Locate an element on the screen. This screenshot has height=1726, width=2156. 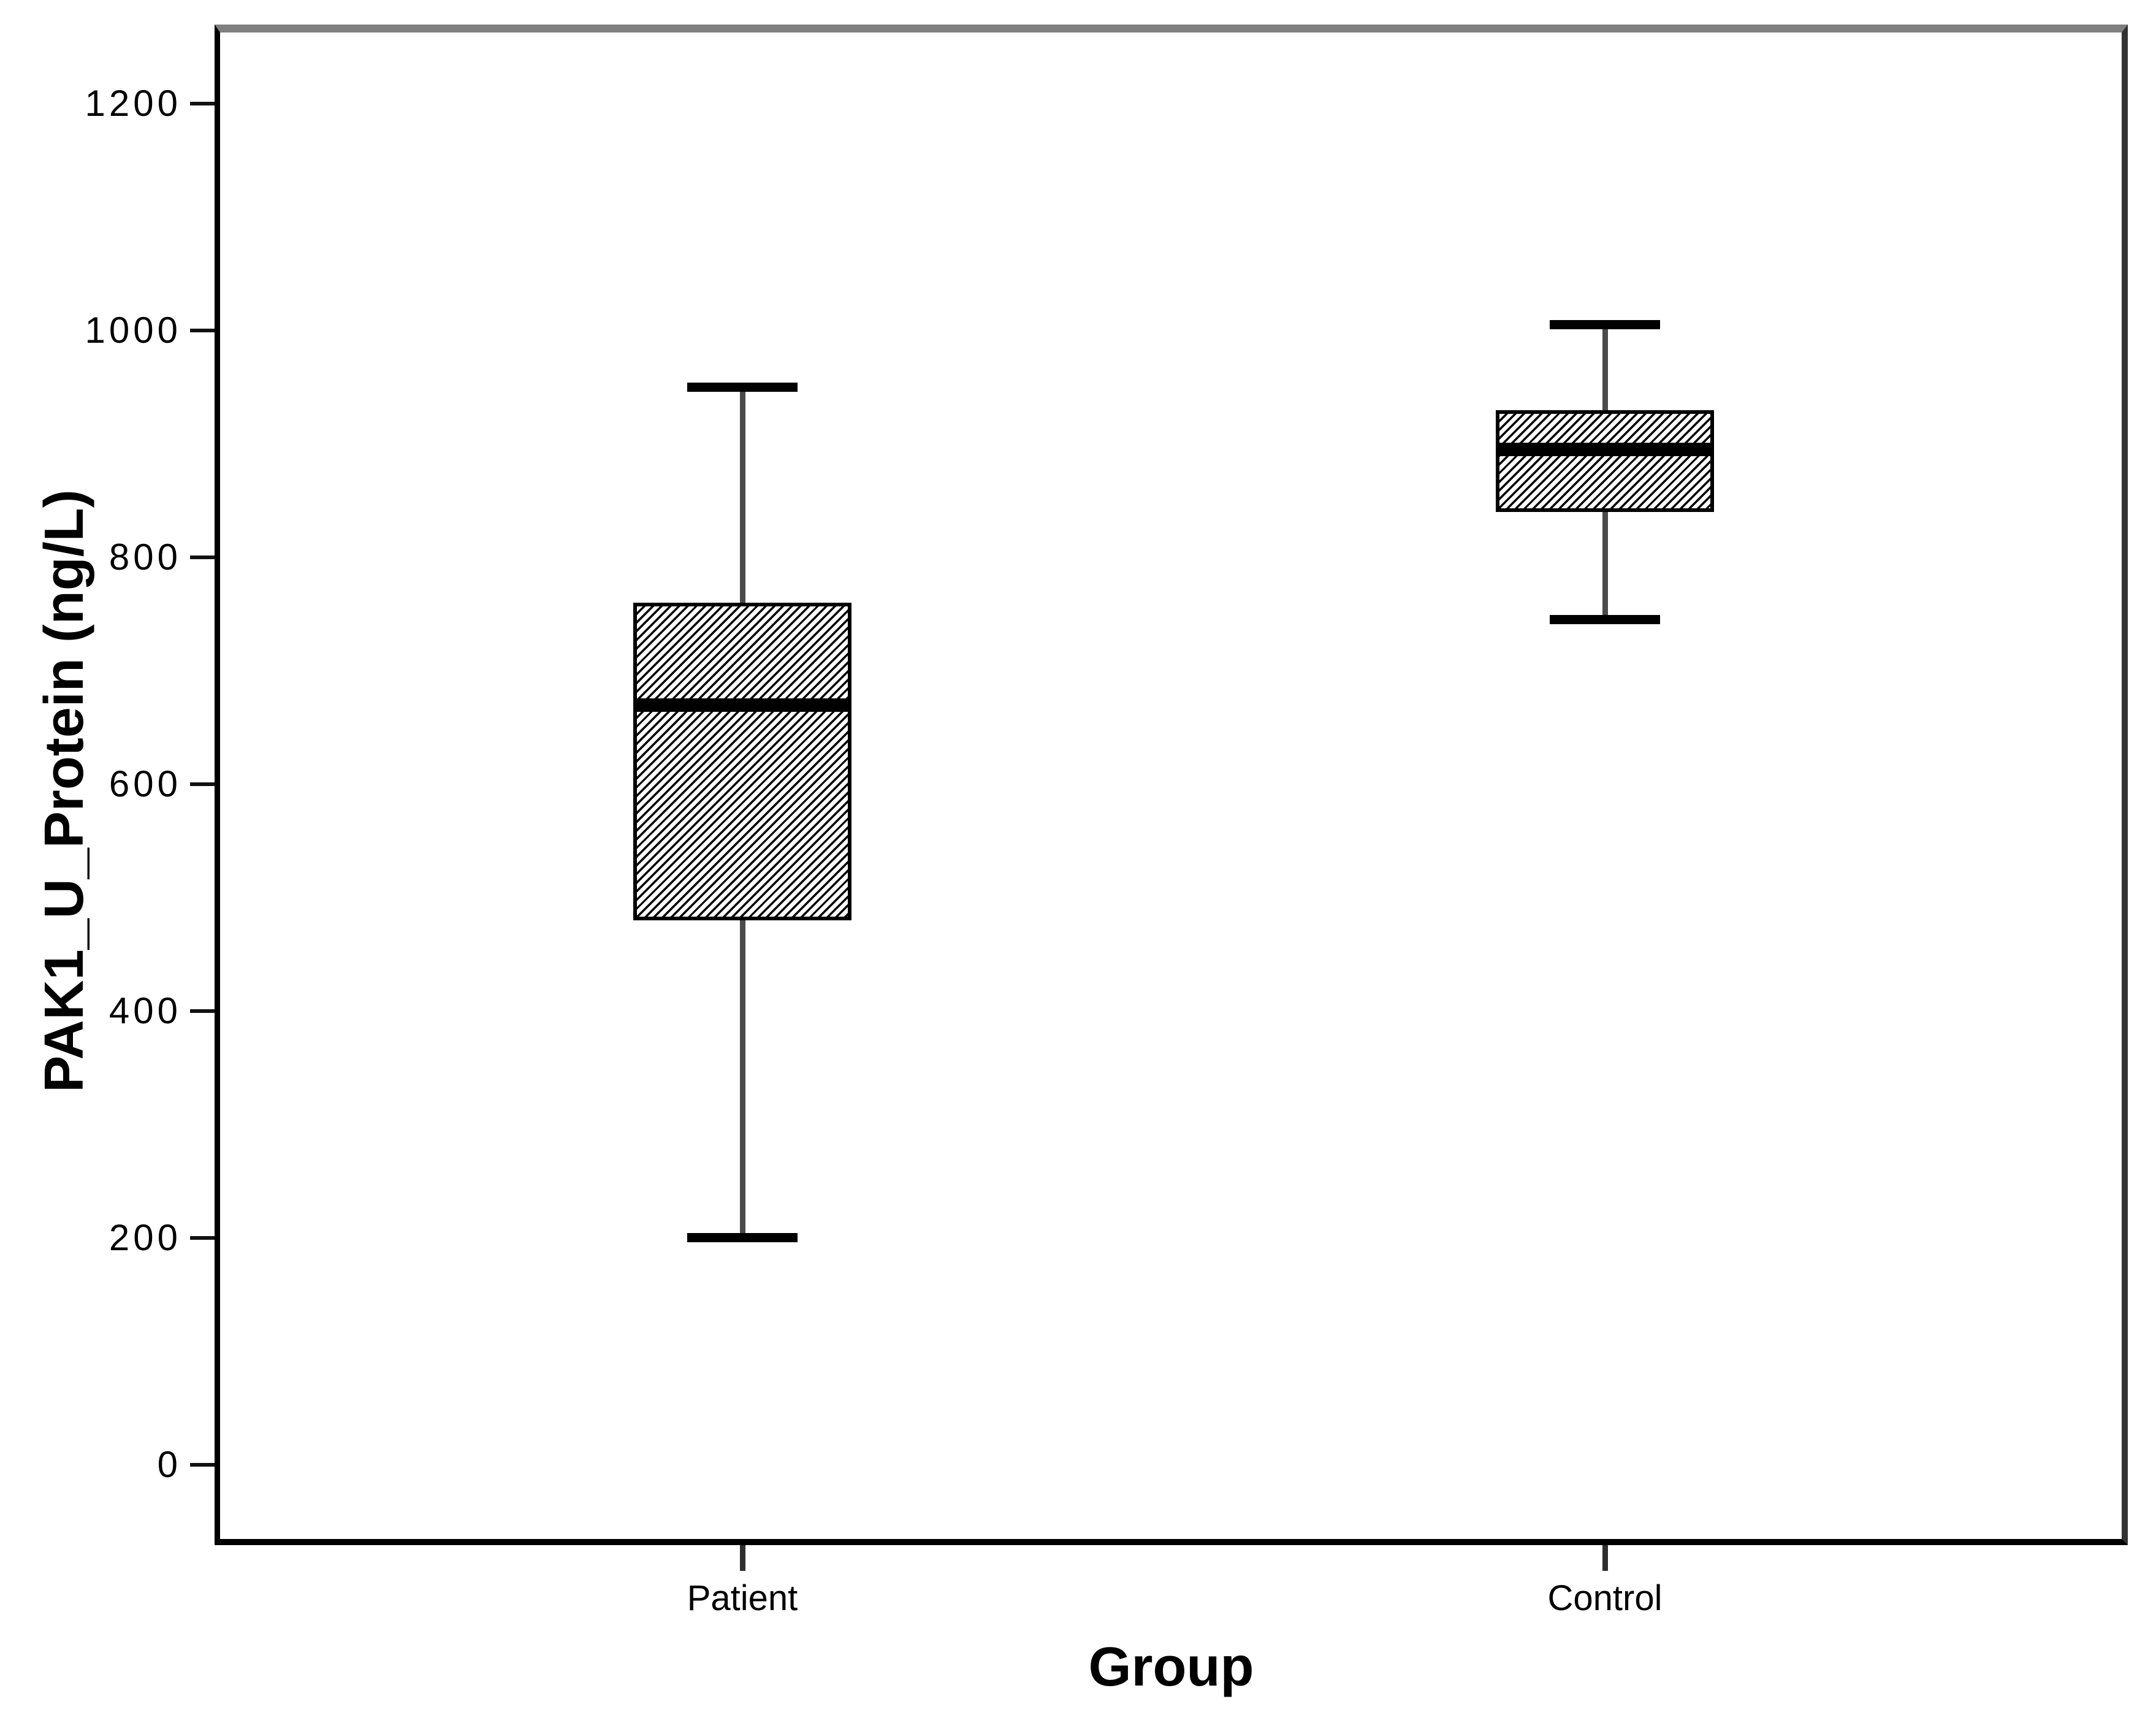
y-axis-tick-label: 600 is located at coordinates (145, 783).